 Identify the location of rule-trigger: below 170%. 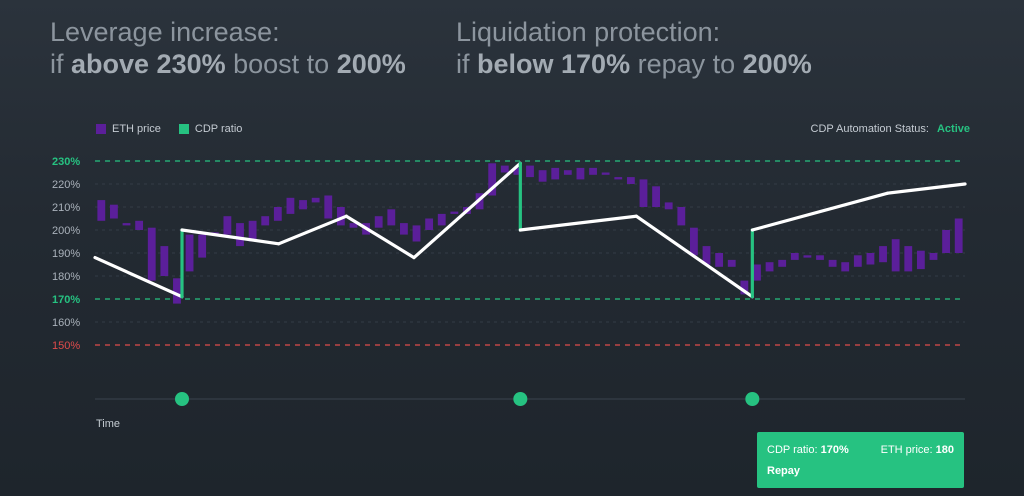
(554, 64).